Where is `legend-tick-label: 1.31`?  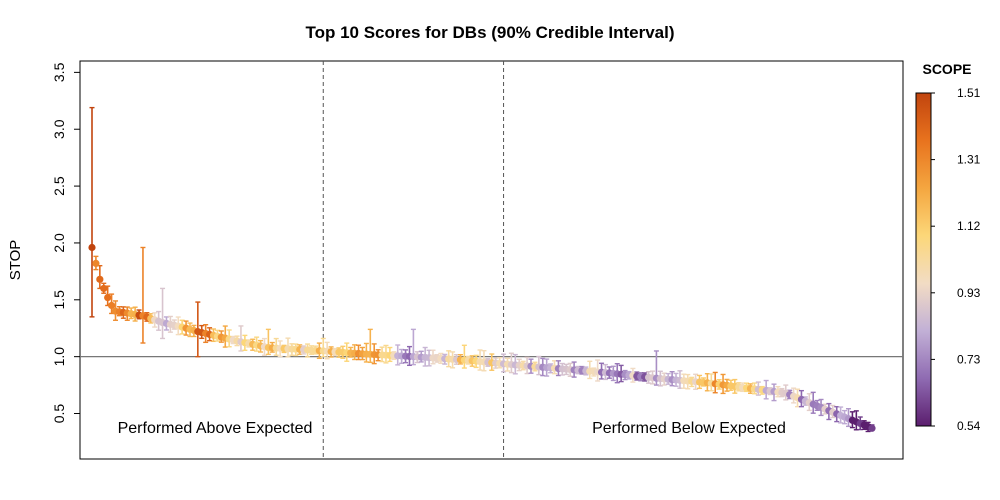
legend-tick-label: 1.31 is located at coordinates (969, 160).